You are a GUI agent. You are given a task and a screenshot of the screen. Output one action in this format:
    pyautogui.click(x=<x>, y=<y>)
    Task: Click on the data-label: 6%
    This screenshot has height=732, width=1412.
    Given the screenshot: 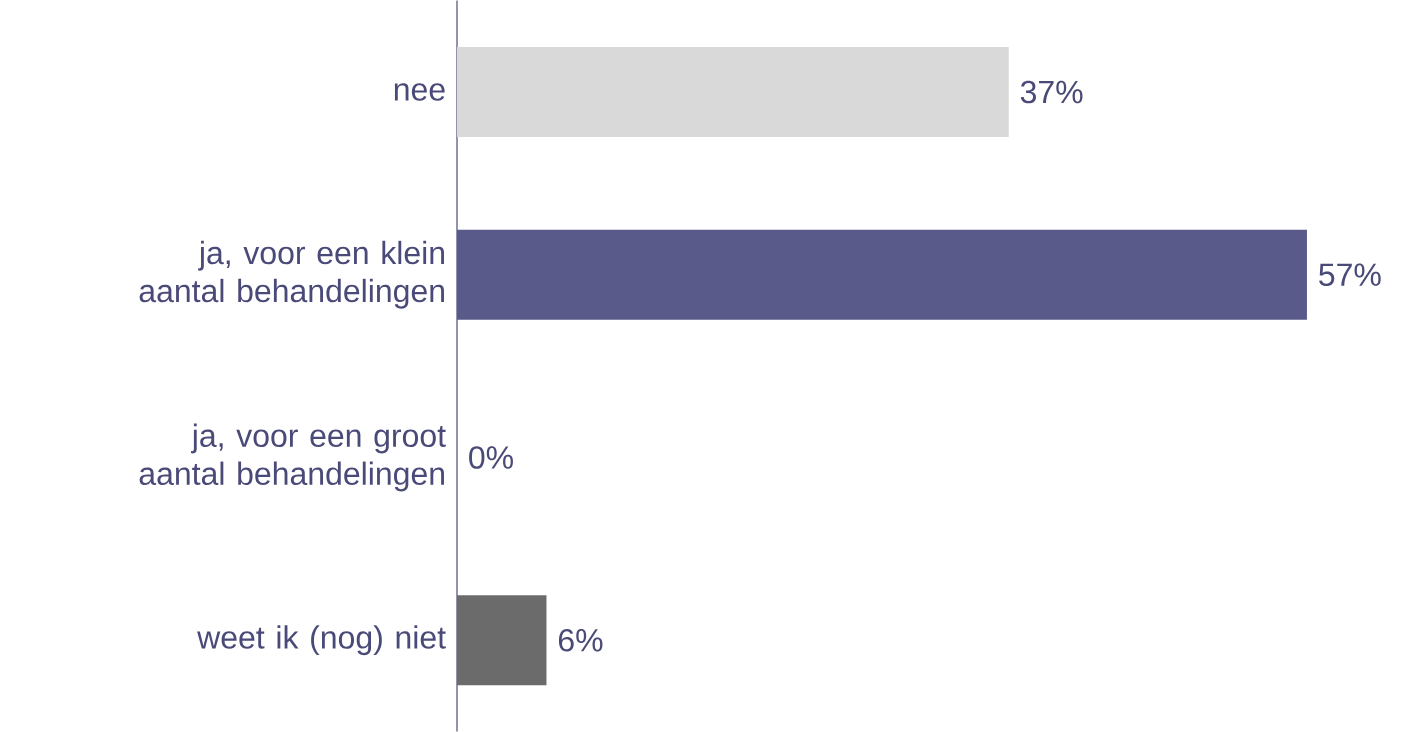 What is the action you would take?
    pyautogui.click(x=580, y=640)
    